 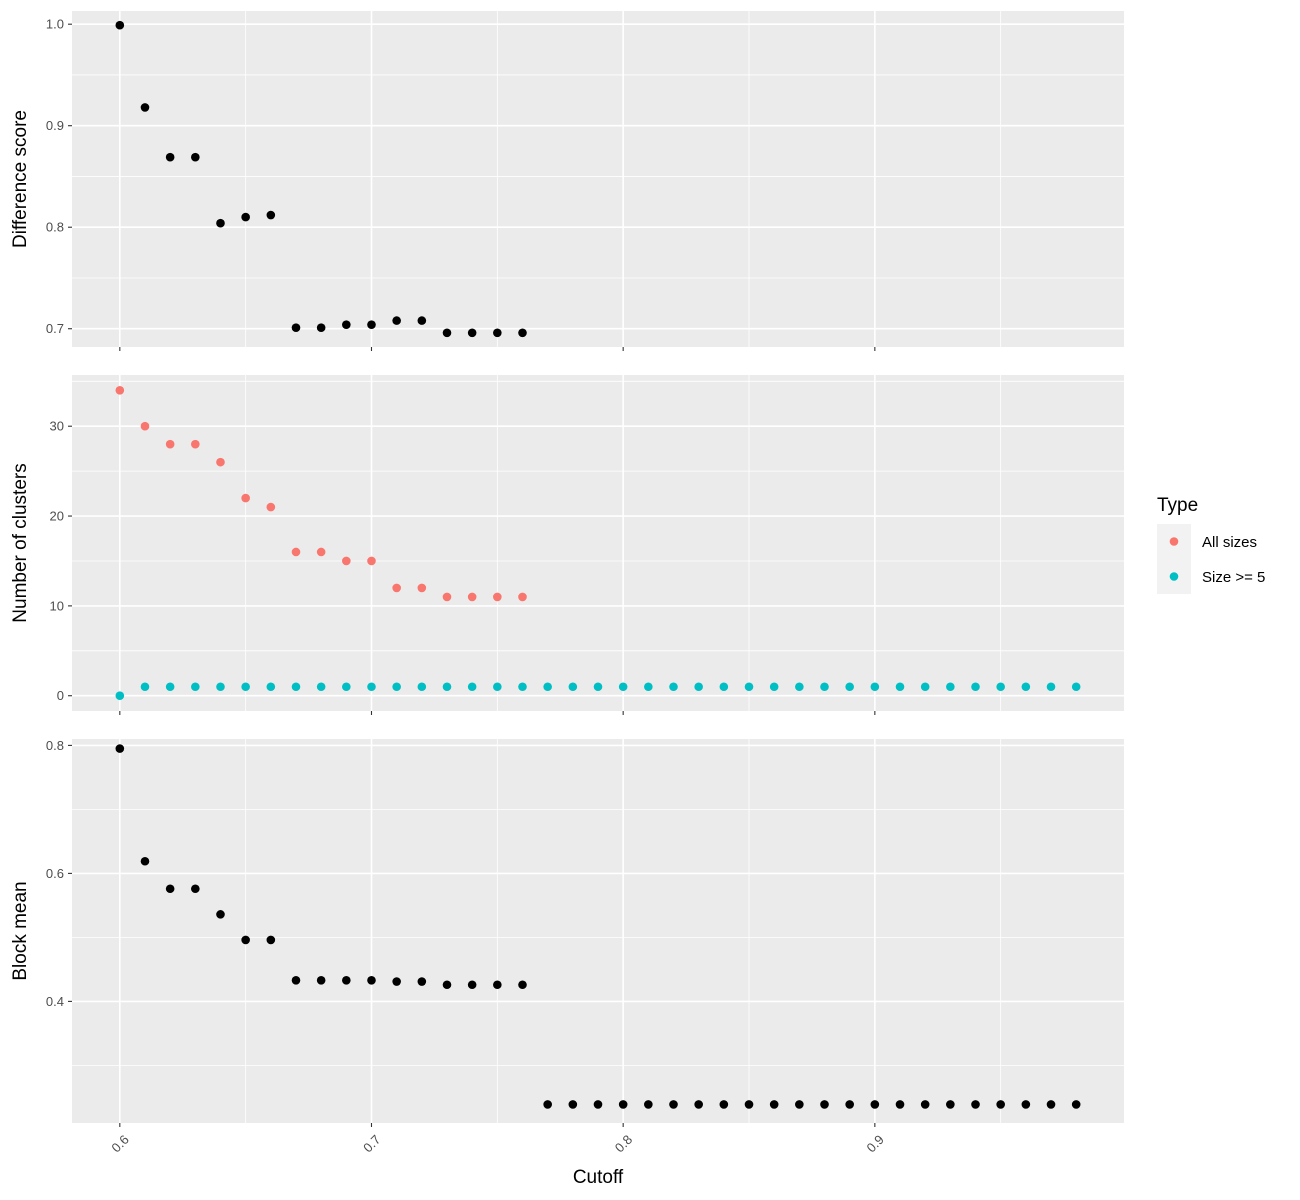 What do you see at coordinates (1174, 541) in the screenshot?
I see `legend-swatch` at bounding box center [1174, 541].